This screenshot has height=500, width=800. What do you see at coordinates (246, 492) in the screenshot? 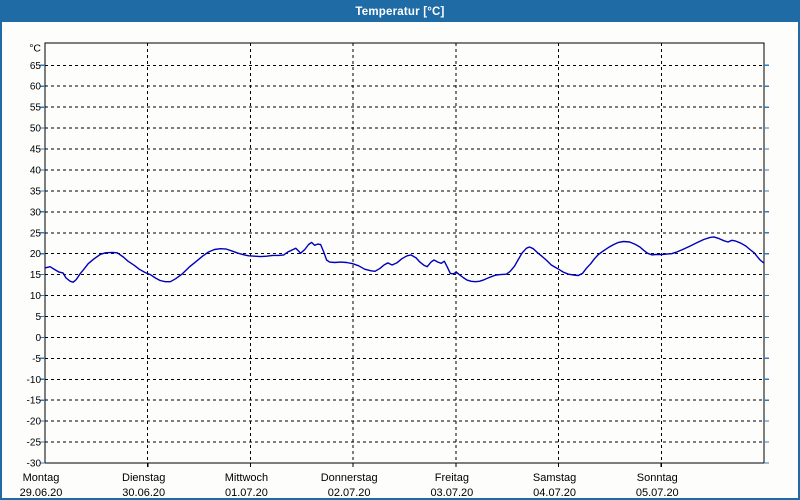
I see `x-axis-date-label: 01.07.20` at bounding box center [246, 492].